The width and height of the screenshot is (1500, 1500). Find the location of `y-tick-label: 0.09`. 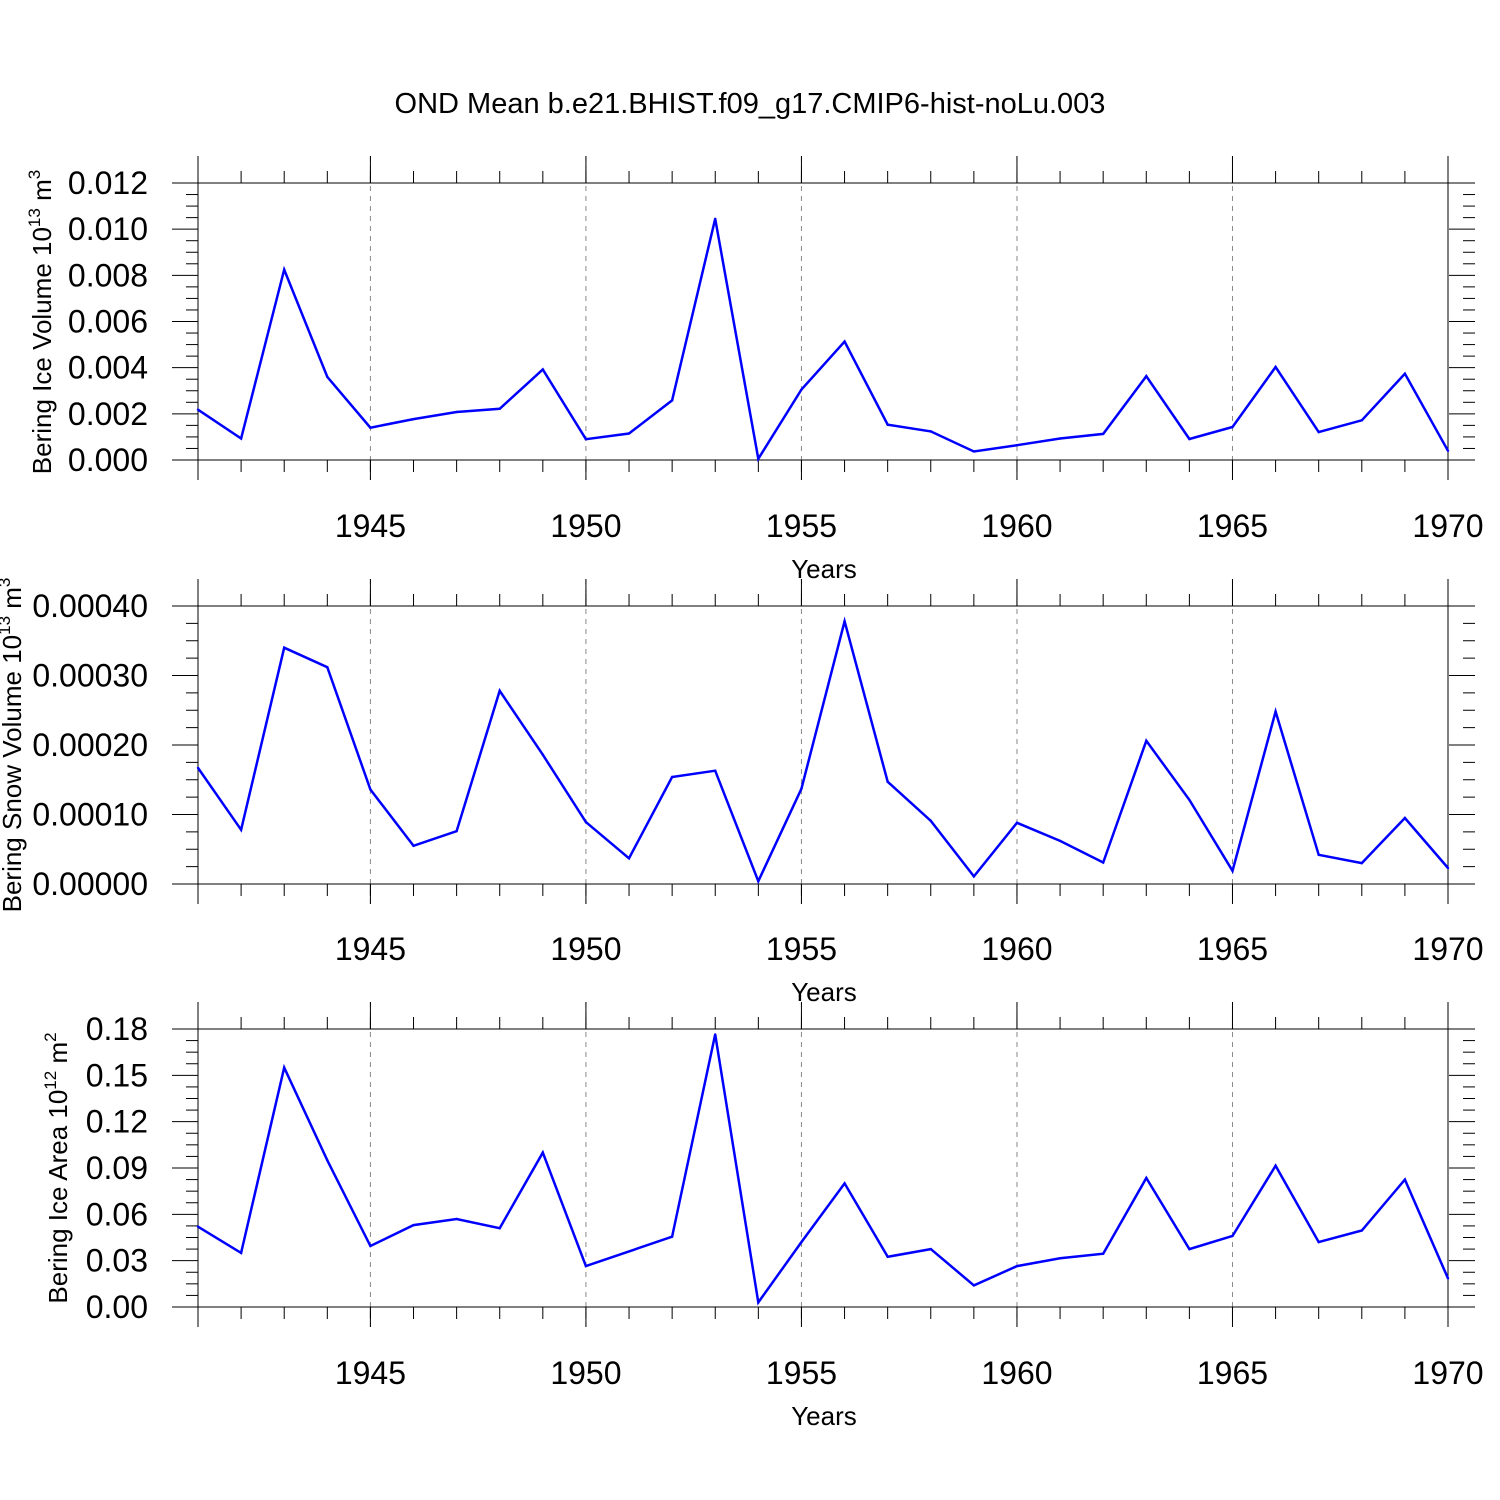

y-tick-label: 0.09 is located at coordinates (117, 1168).